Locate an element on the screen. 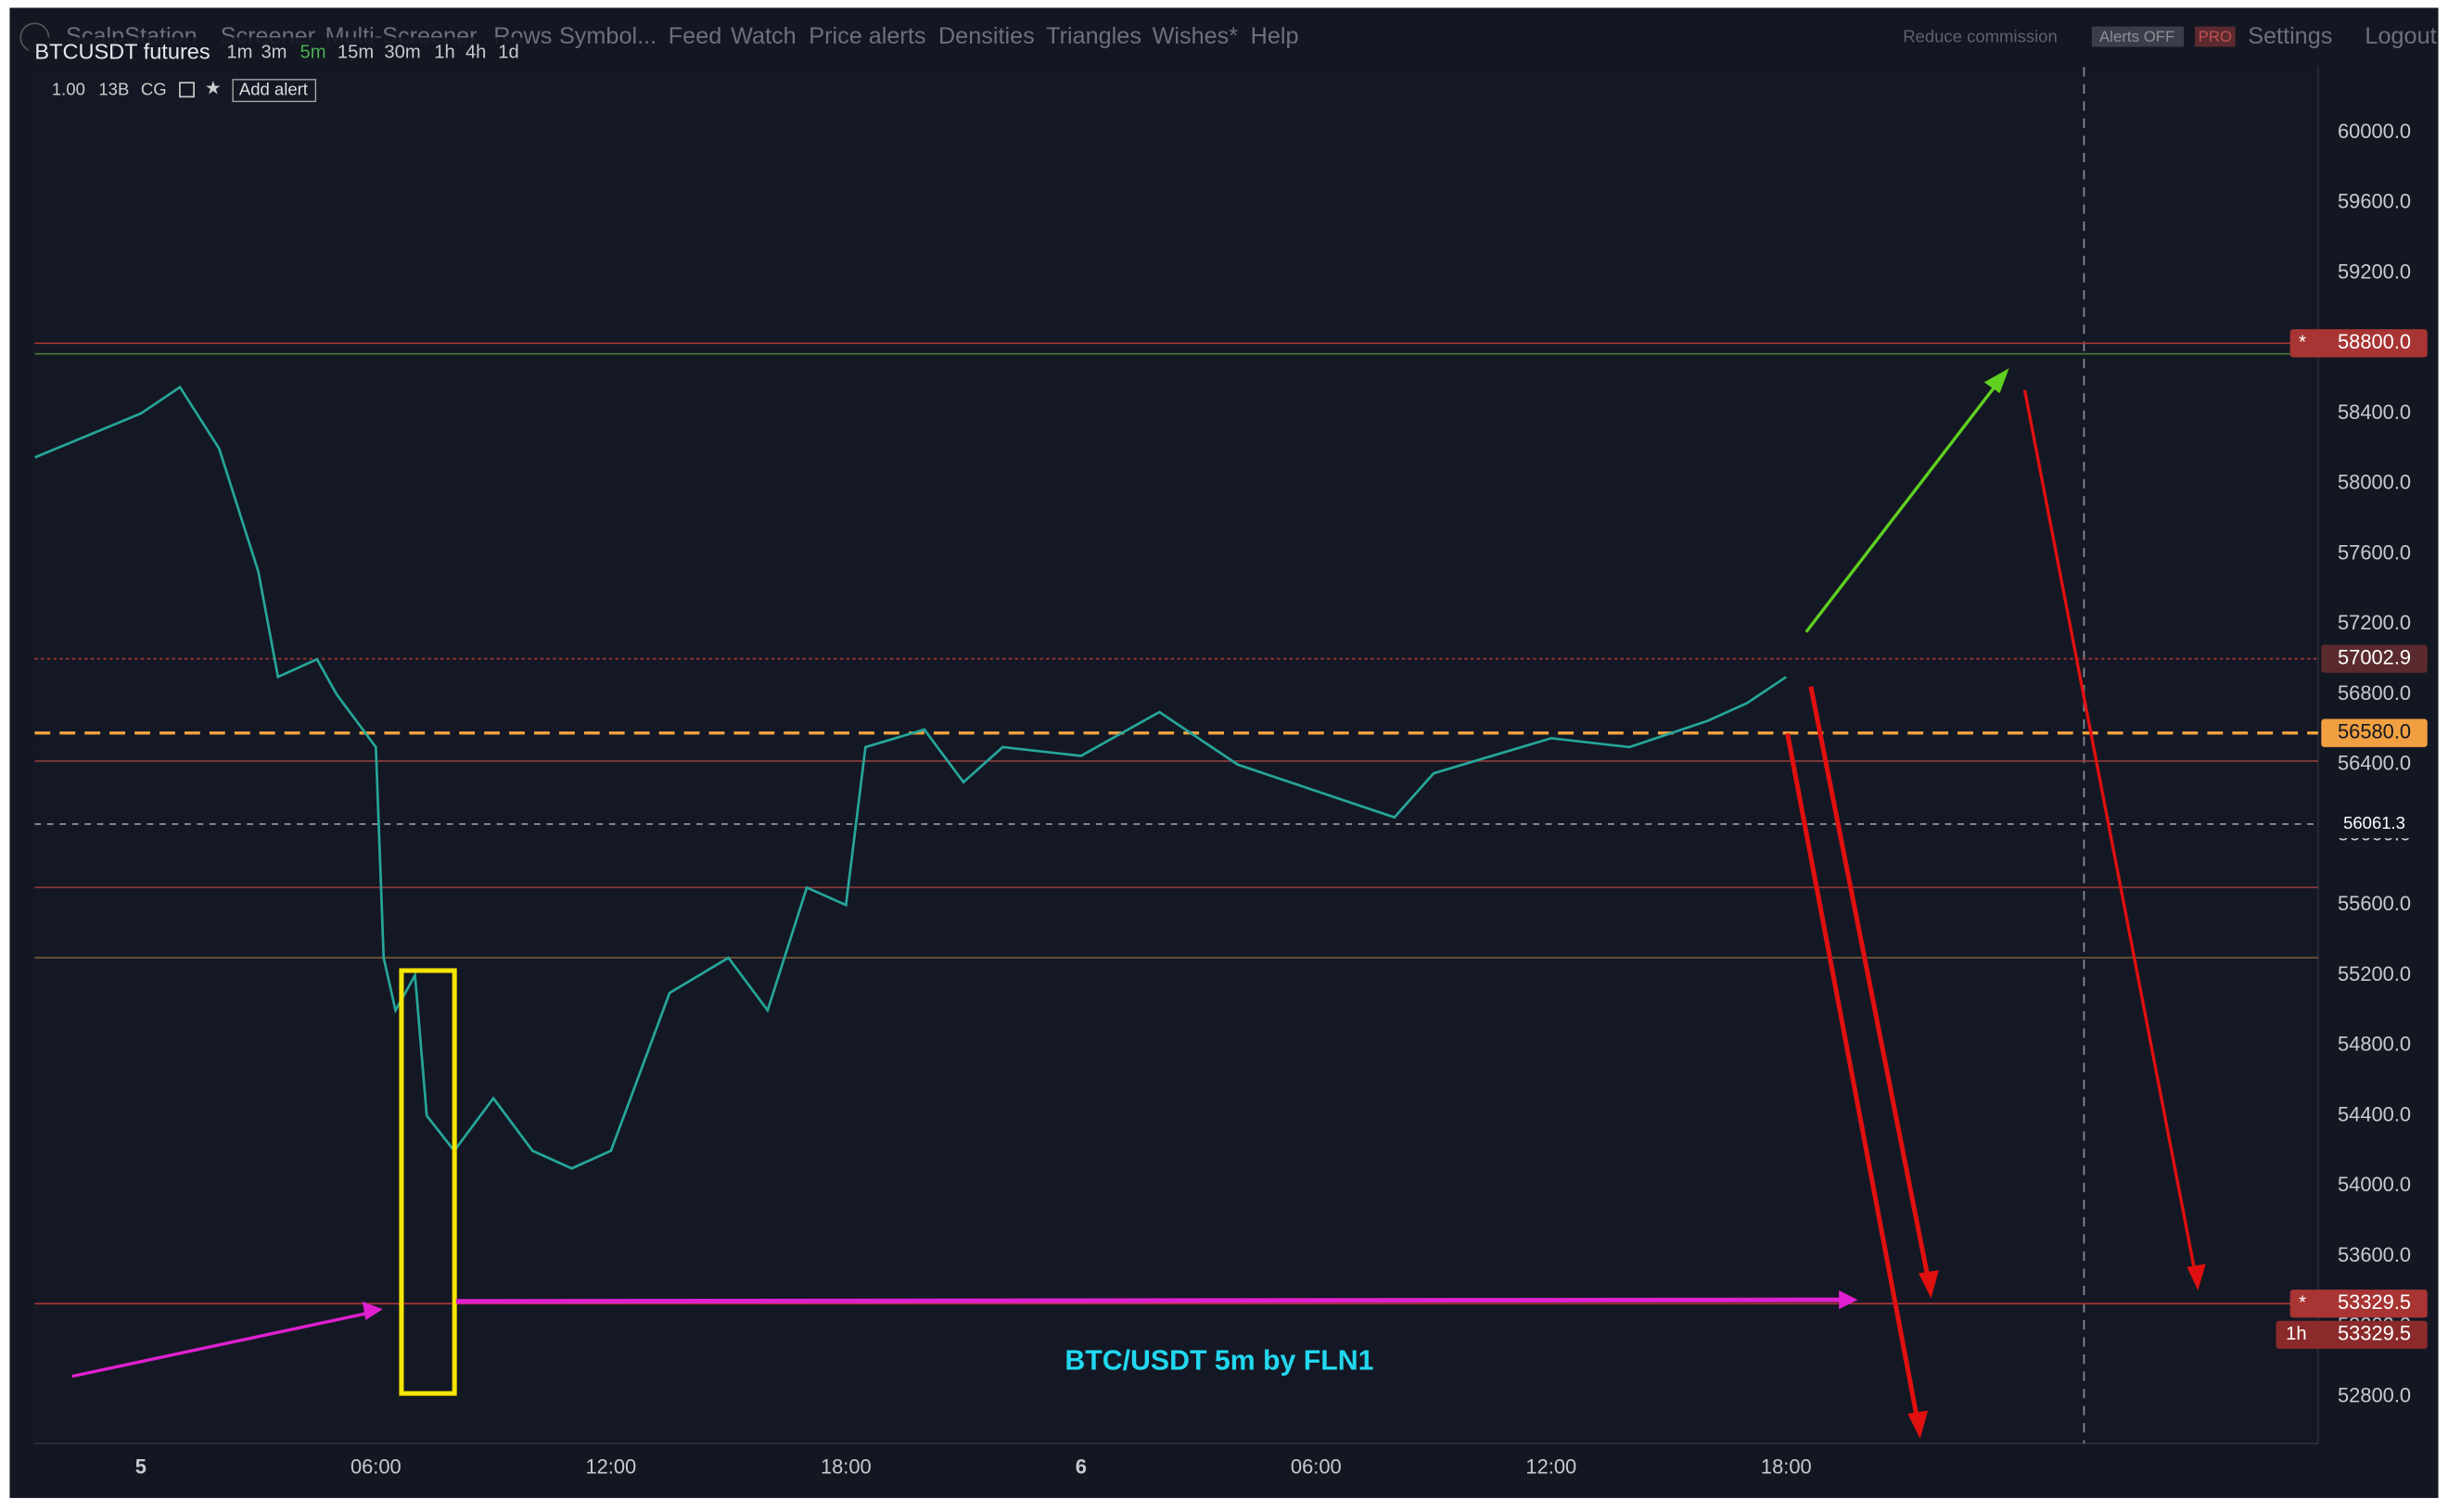  icon is located at coordinates (187, 90).